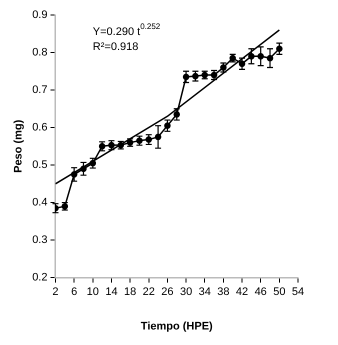 This screenshot has width=338, height=345. I want to click on annotation: R²=0.918, so click(115, 47).